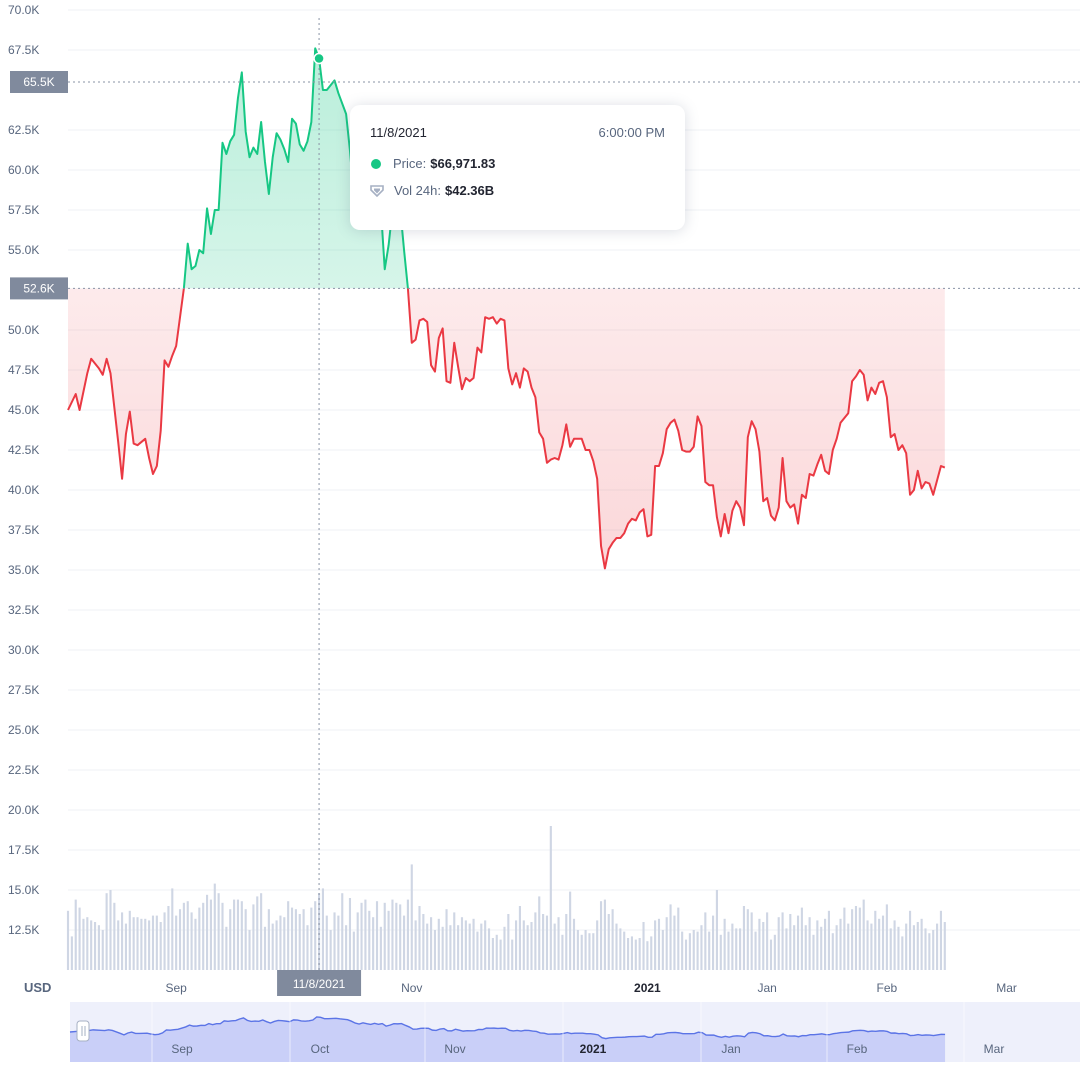 The height and width of the screenshot is (1080, 1080). I want to click on navigator-line, so click(507, 1028).